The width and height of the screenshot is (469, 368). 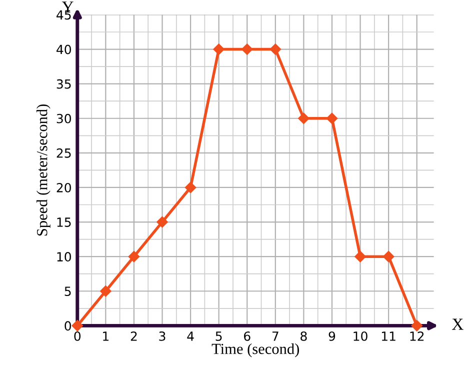 I want to click on y-tick-label: 45, so click(x=63, y=15).